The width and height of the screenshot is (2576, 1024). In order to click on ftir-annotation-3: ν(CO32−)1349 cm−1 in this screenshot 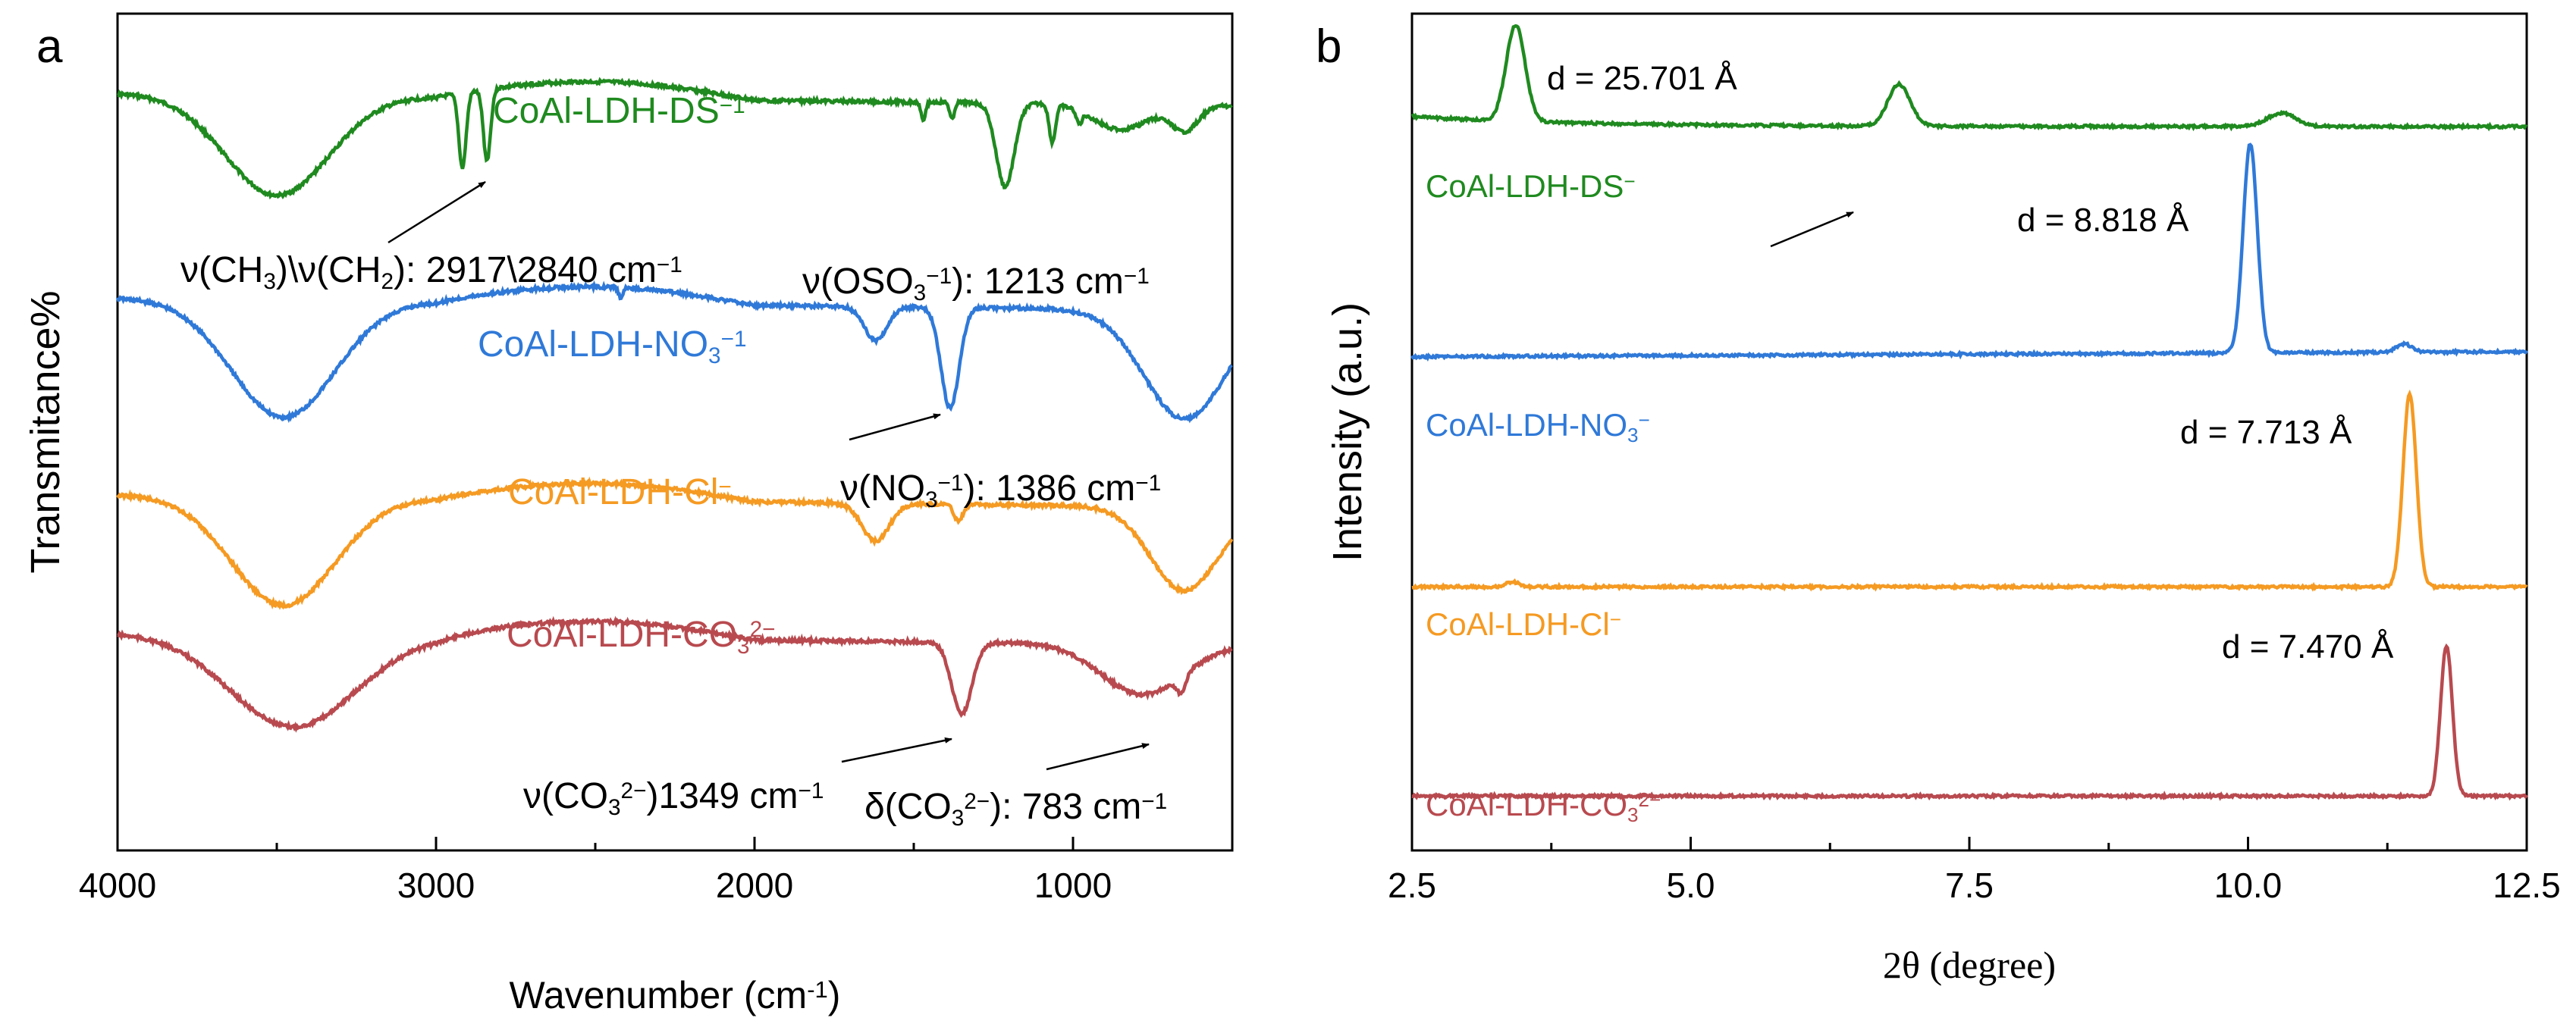, I will do `click(673, 798)`.